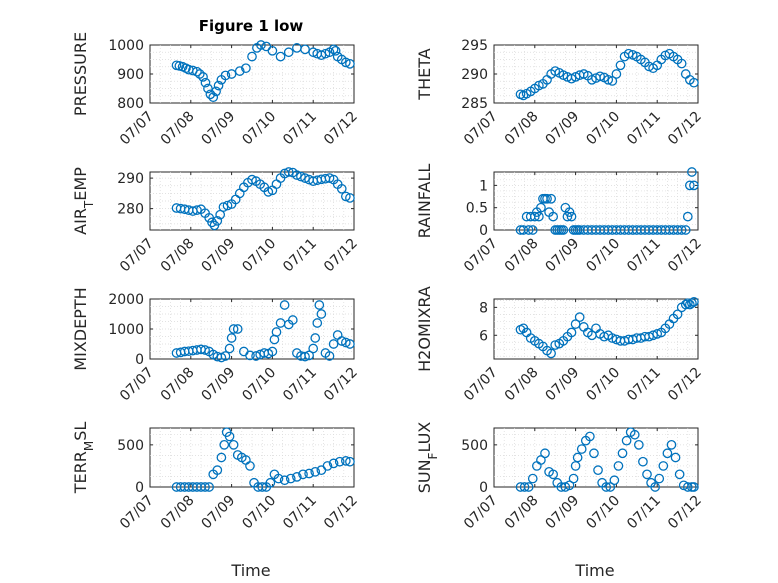  Describe the element at coordinates (251, 26) in the screenshot. I see `figure-title: Figure 1 low` at that location.